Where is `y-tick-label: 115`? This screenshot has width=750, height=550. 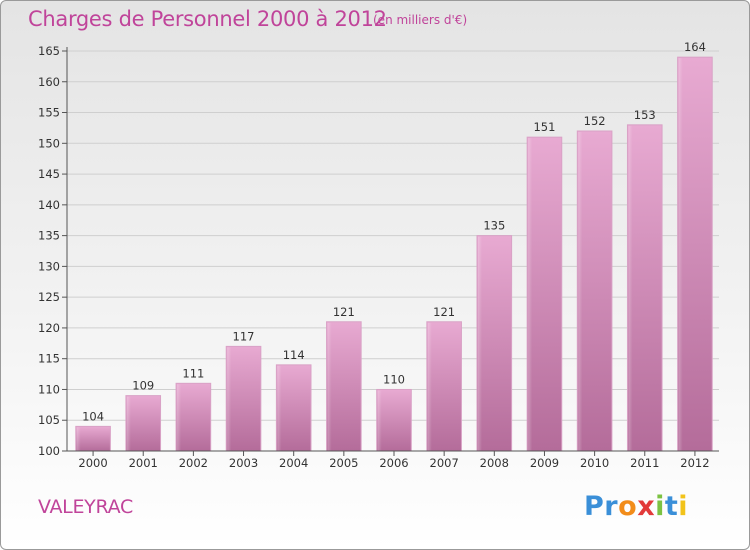
y-tick-label: 115 is located at coordinates (49, 359).